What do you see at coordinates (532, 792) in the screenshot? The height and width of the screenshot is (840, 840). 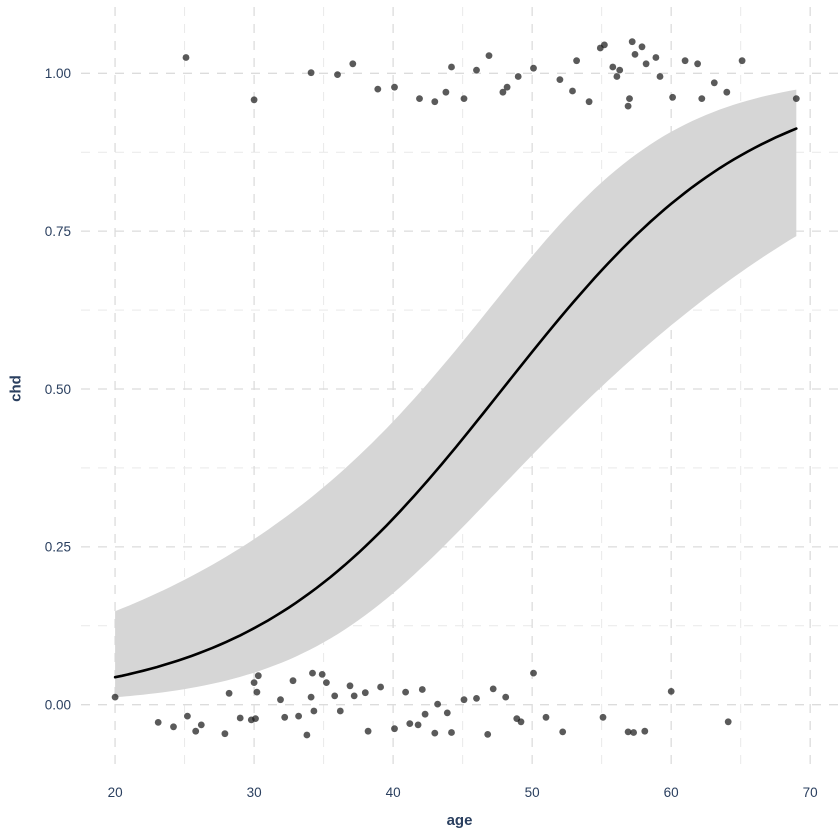 I see `x-tick-label: 50` at bounding box center [532, 792].